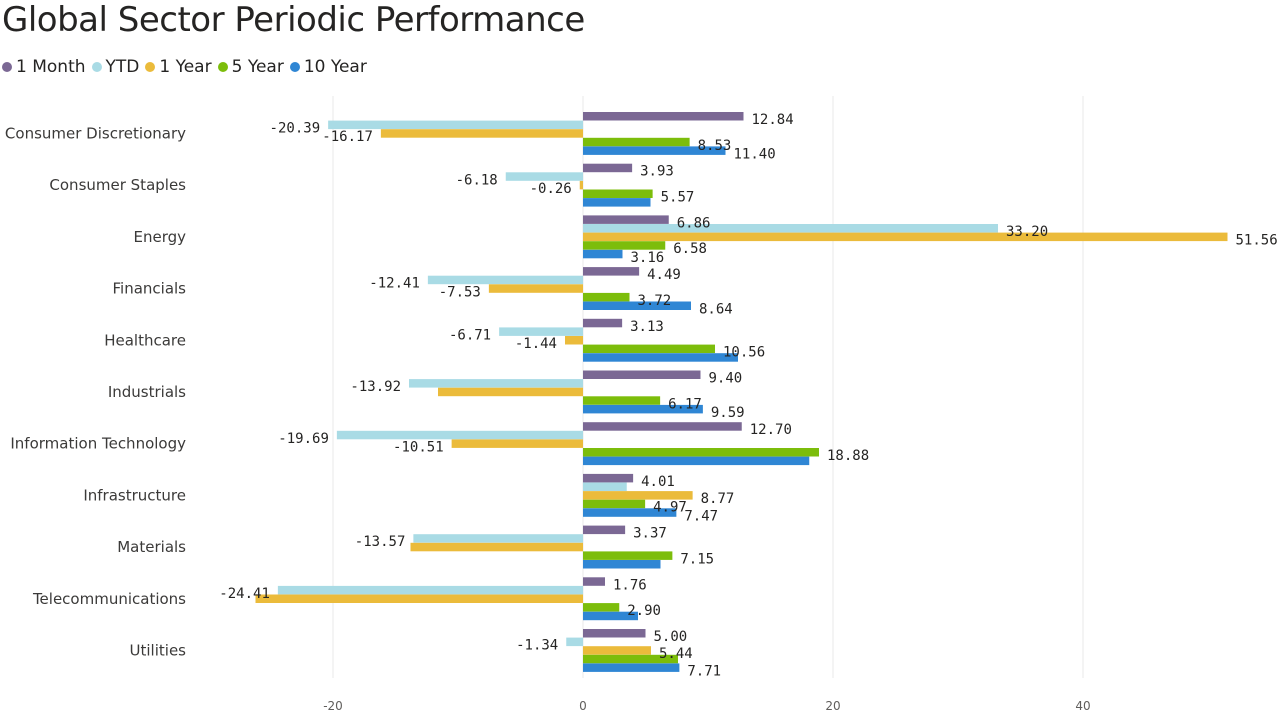 This screenshot has width=1286, height=722. What do you see at coordinates (630, 585) in the screenshot?
I see `data-label: 1.76` at bounding box center [630, 585].